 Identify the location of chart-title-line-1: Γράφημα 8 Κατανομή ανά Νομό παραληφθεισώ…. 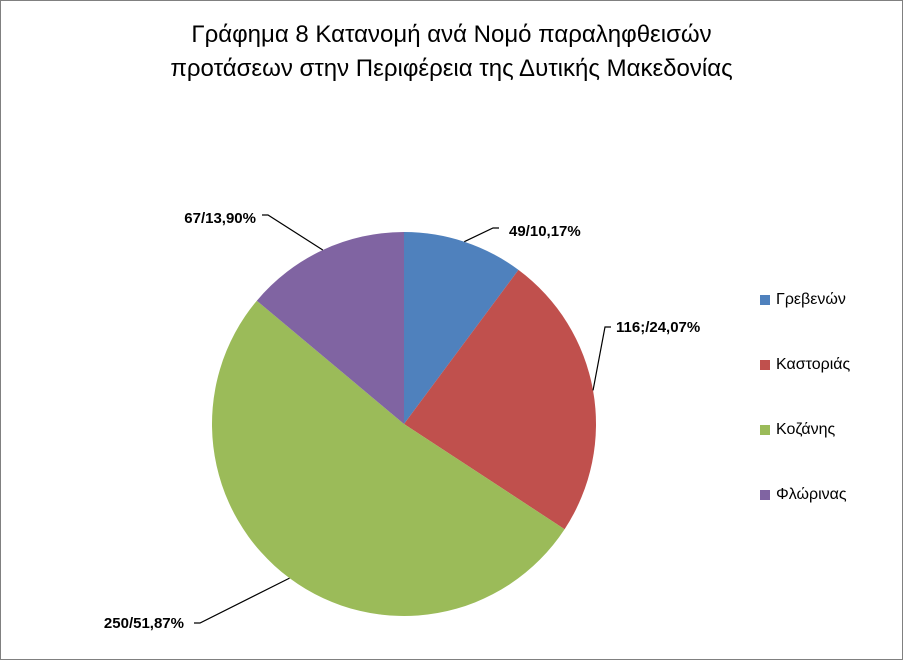
(451, 34).